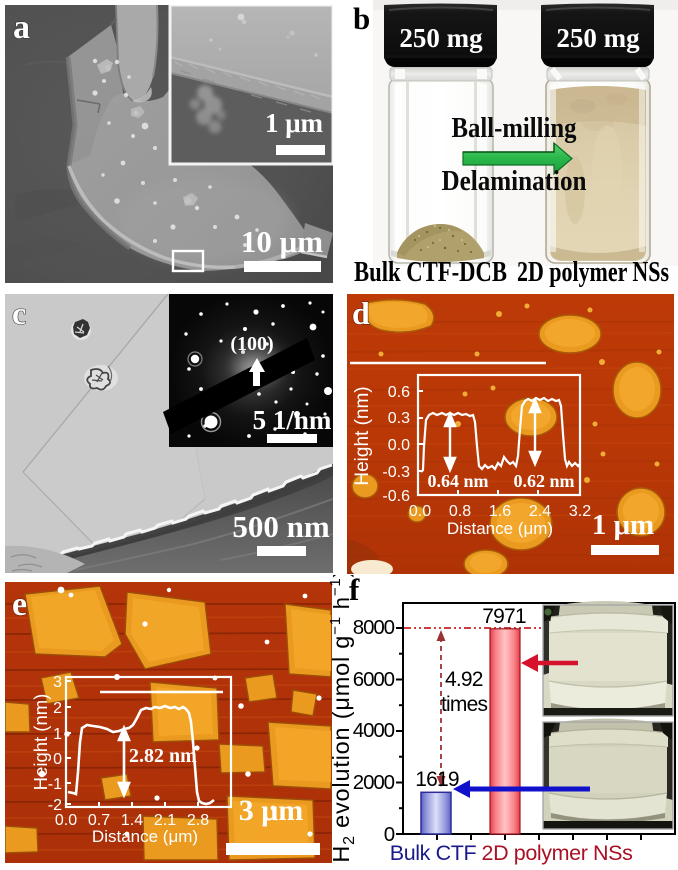 This screenshot has height=870, width=678. Describe the element at coordinates (99, 820) in the screenshot. I see `svg-text: 0.7` at that location.